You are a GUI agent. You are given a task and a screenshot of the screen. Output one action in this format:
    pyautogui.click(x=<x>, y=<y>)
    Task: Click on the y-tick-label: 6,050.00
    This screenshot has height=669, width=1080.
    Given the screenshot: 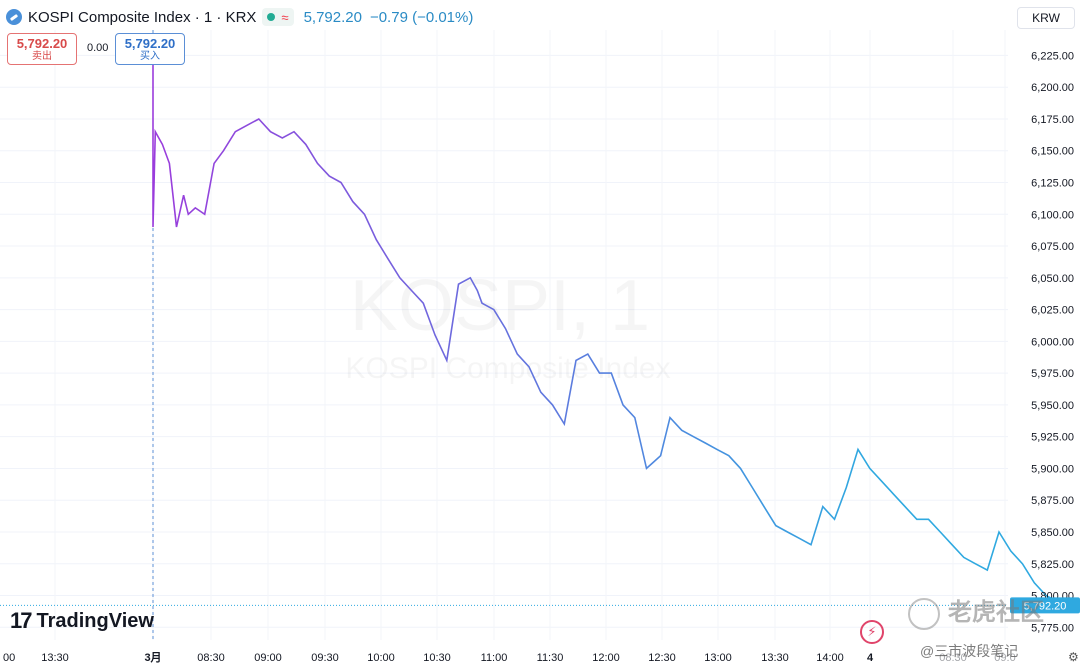 What is the action you would take?
    pyautogui.click(x=1052, y=279)
    